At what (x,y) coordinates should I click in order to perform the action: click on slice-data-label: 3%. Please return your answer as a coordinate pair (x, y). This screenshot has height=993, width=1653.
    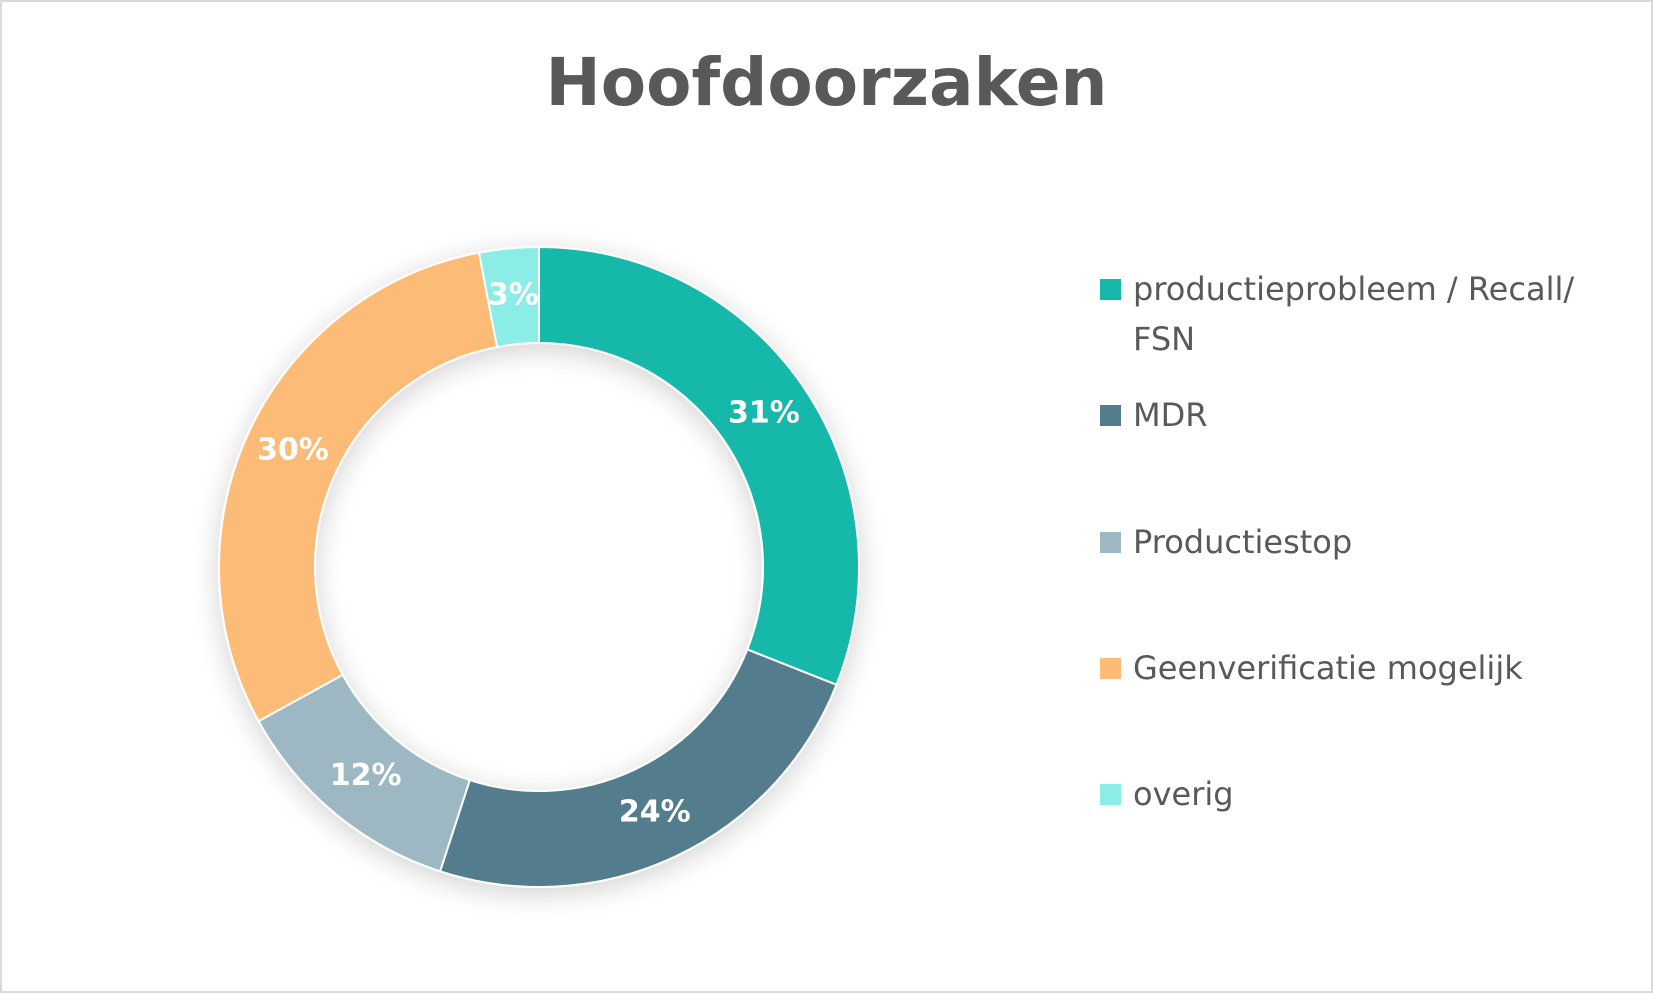
    Looking at the image, I should click on (513, 295).